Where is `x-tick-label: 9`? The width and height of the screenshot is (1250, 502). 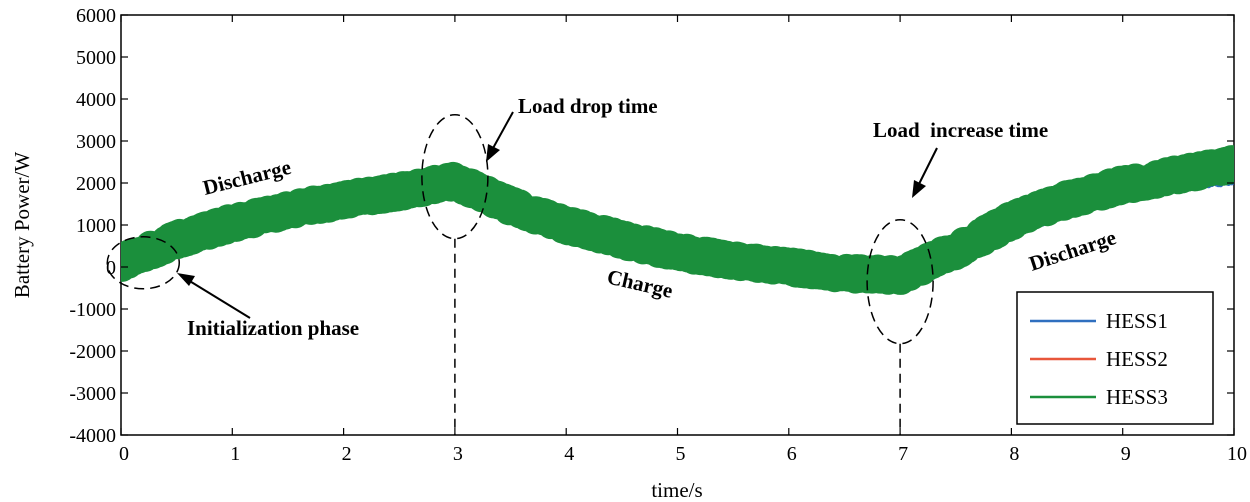
x-tick-label: 9 is located at coordinates (1126, 454).